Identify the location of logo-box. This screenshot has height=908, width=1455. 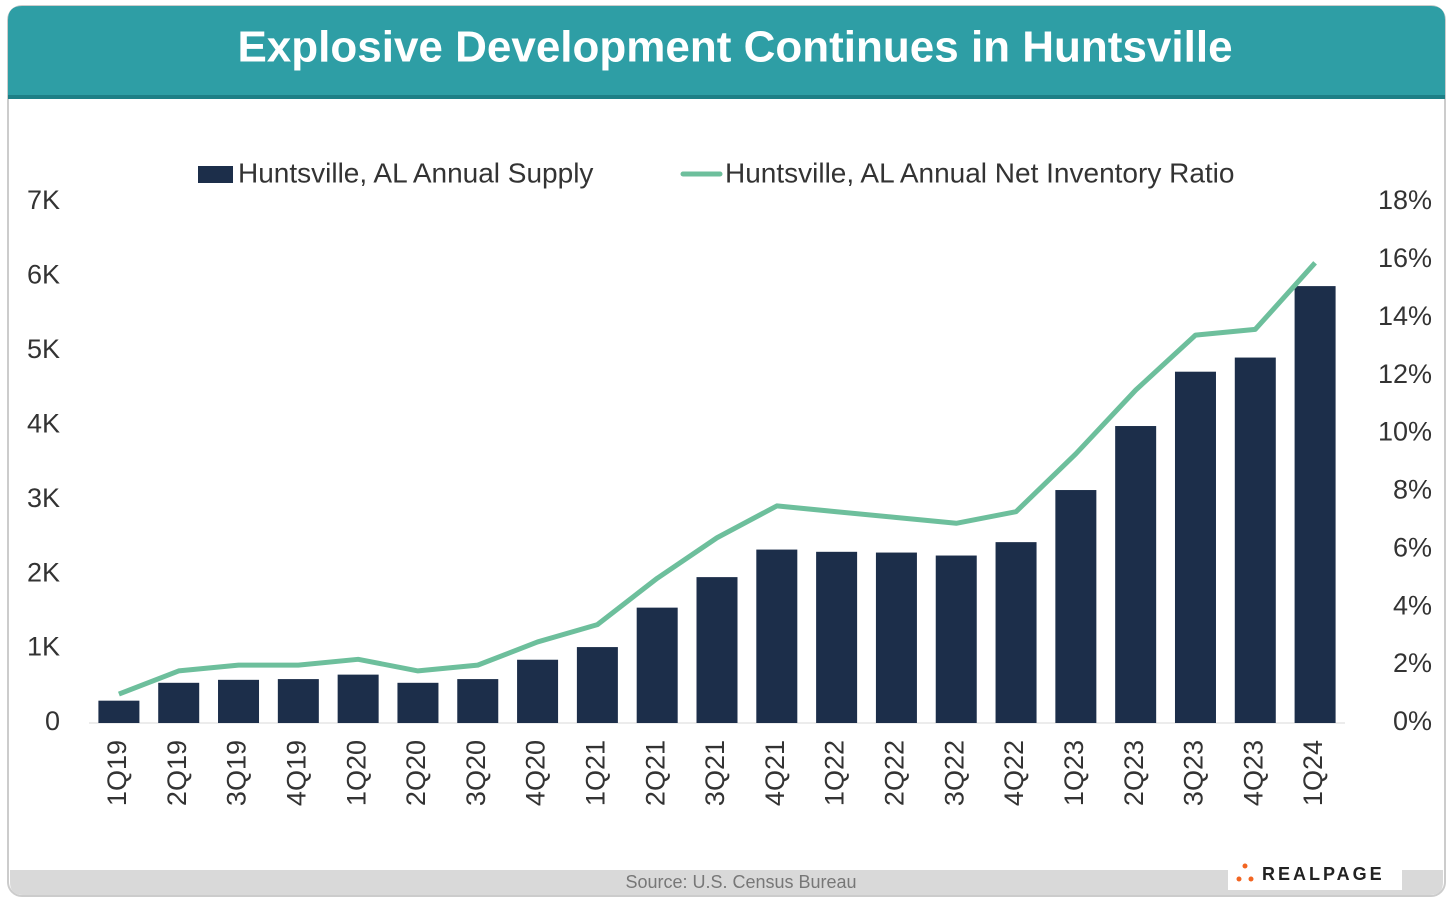
(1315, 876).